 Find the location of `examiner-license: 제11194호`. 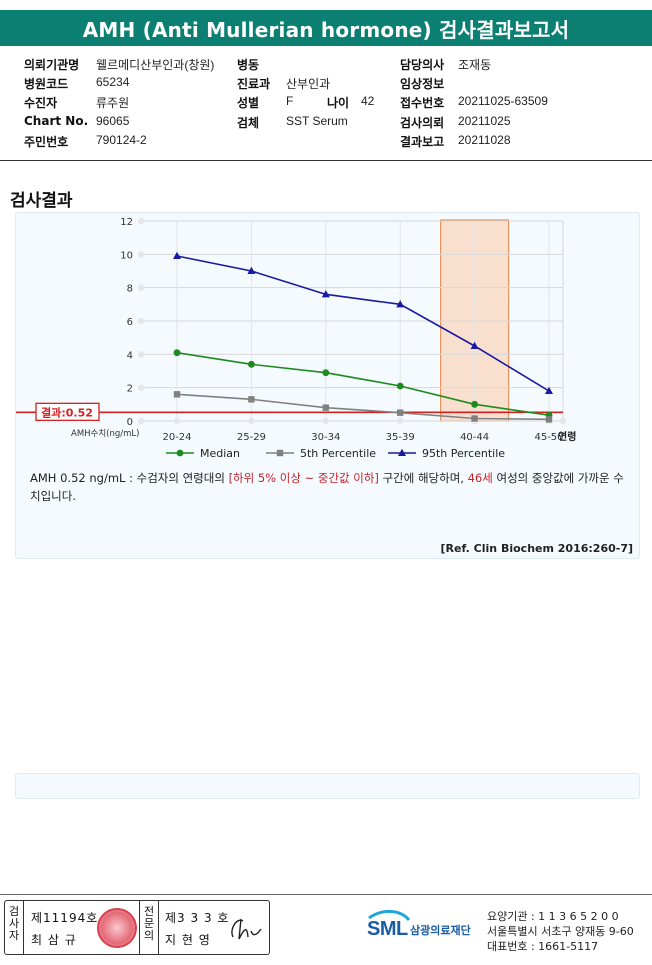

examiner-license: 제11194호 is located at coordinates (65, 918).